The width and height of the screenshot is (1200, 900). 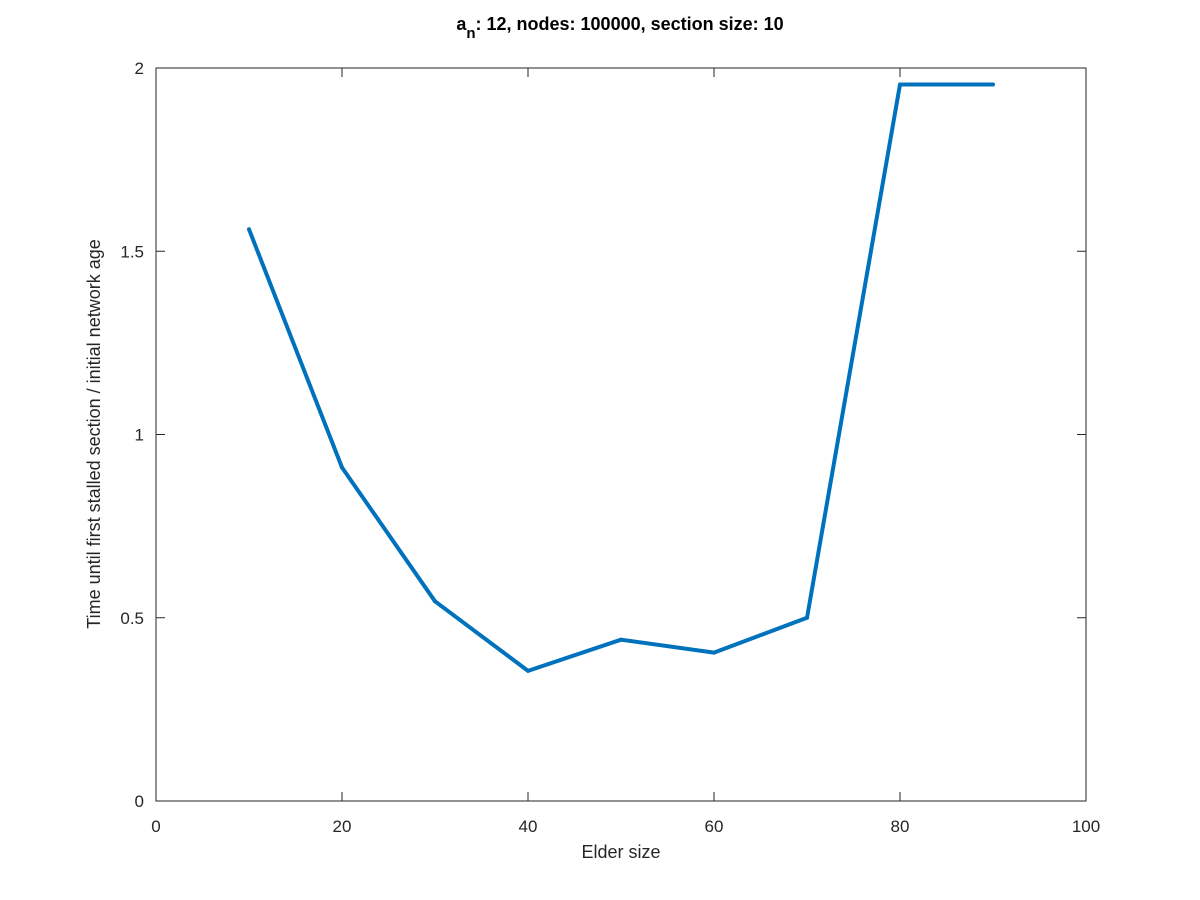 What do you see at coordinates (132, 251) in the screenshot?
I see `y-tick-label: 1.5` at bounding box center [132, 251].